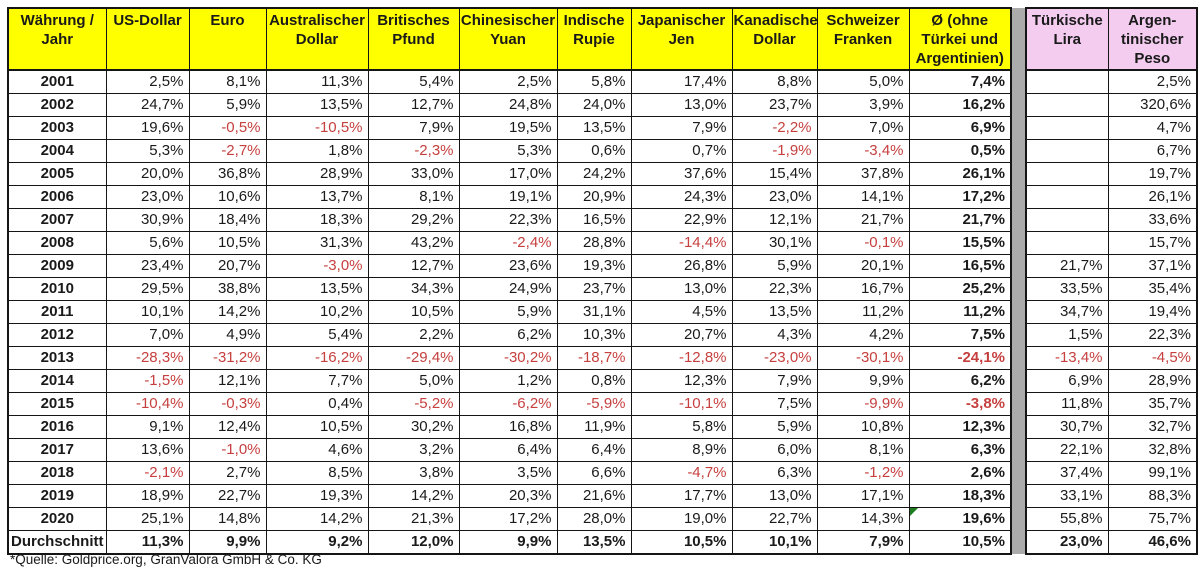 This screenshot has width=1200, height=572. Describe the element at coordinates (594, 289) in the screenshot. I see `value-cell: 23,7%` at that location.